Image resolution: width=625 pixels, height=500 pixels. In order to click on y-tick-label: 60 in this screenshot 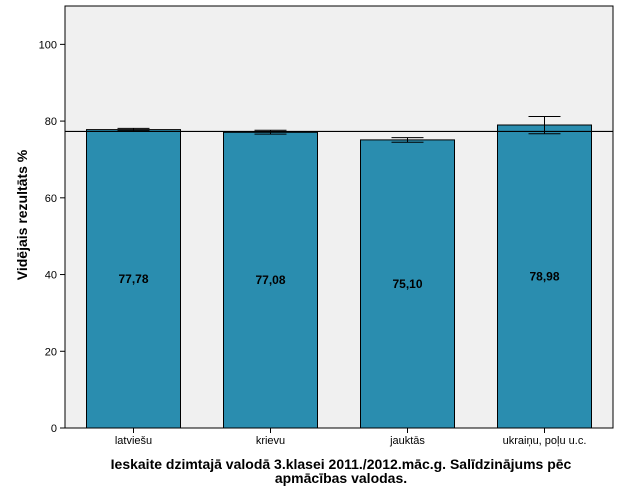, I will do `click(51, 199)`.